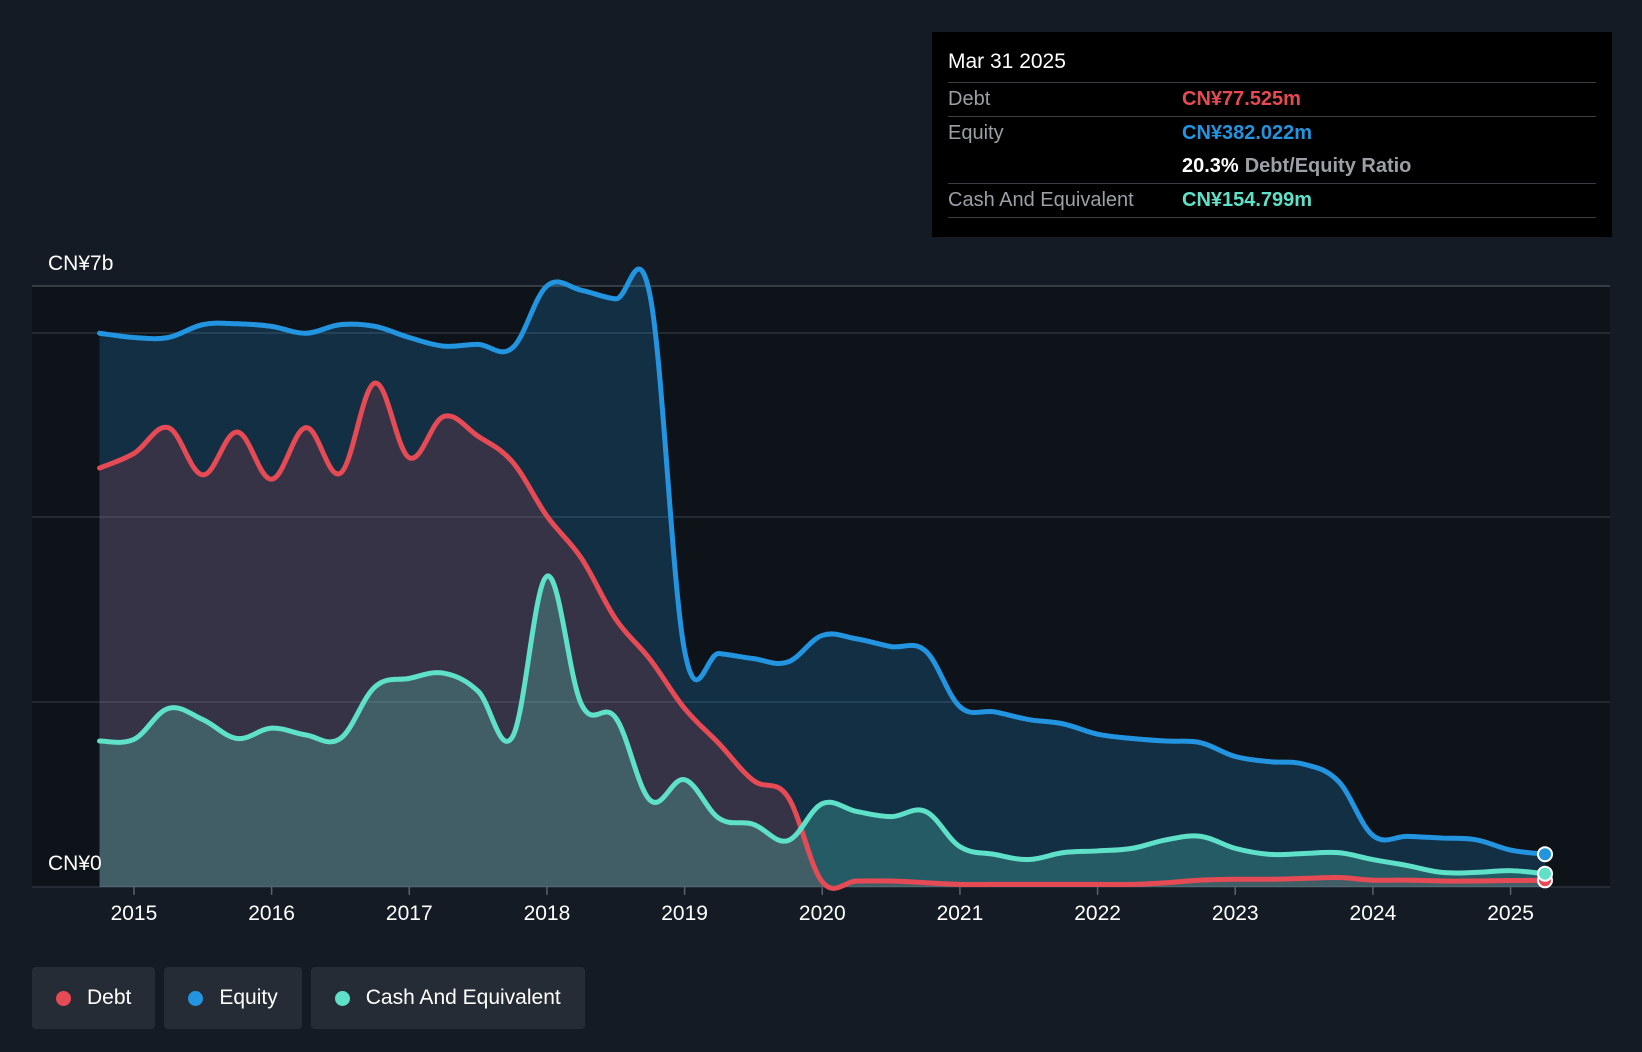  I want to click on legend-label-equity: Equity, so click(248, 997).